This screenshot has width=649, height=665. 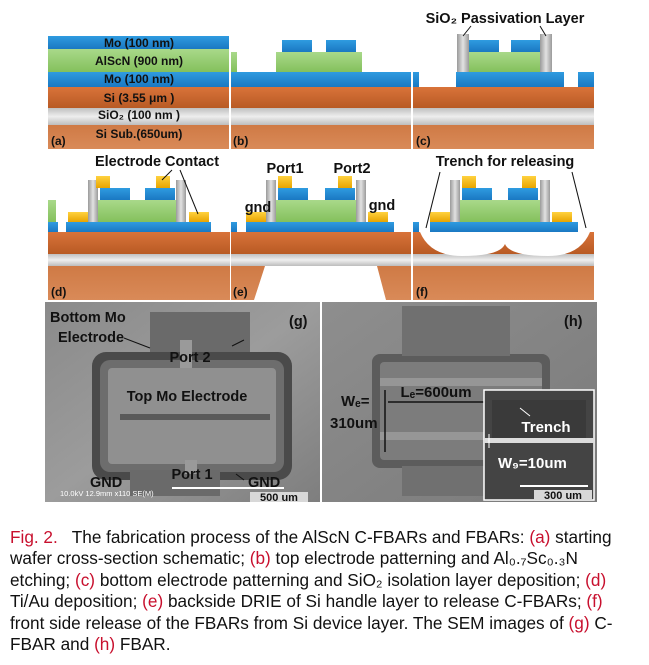 What do you see at coordinates (525, 412) in the screenshot?
I see `trench-arrow` at bounding box center [525, 412].